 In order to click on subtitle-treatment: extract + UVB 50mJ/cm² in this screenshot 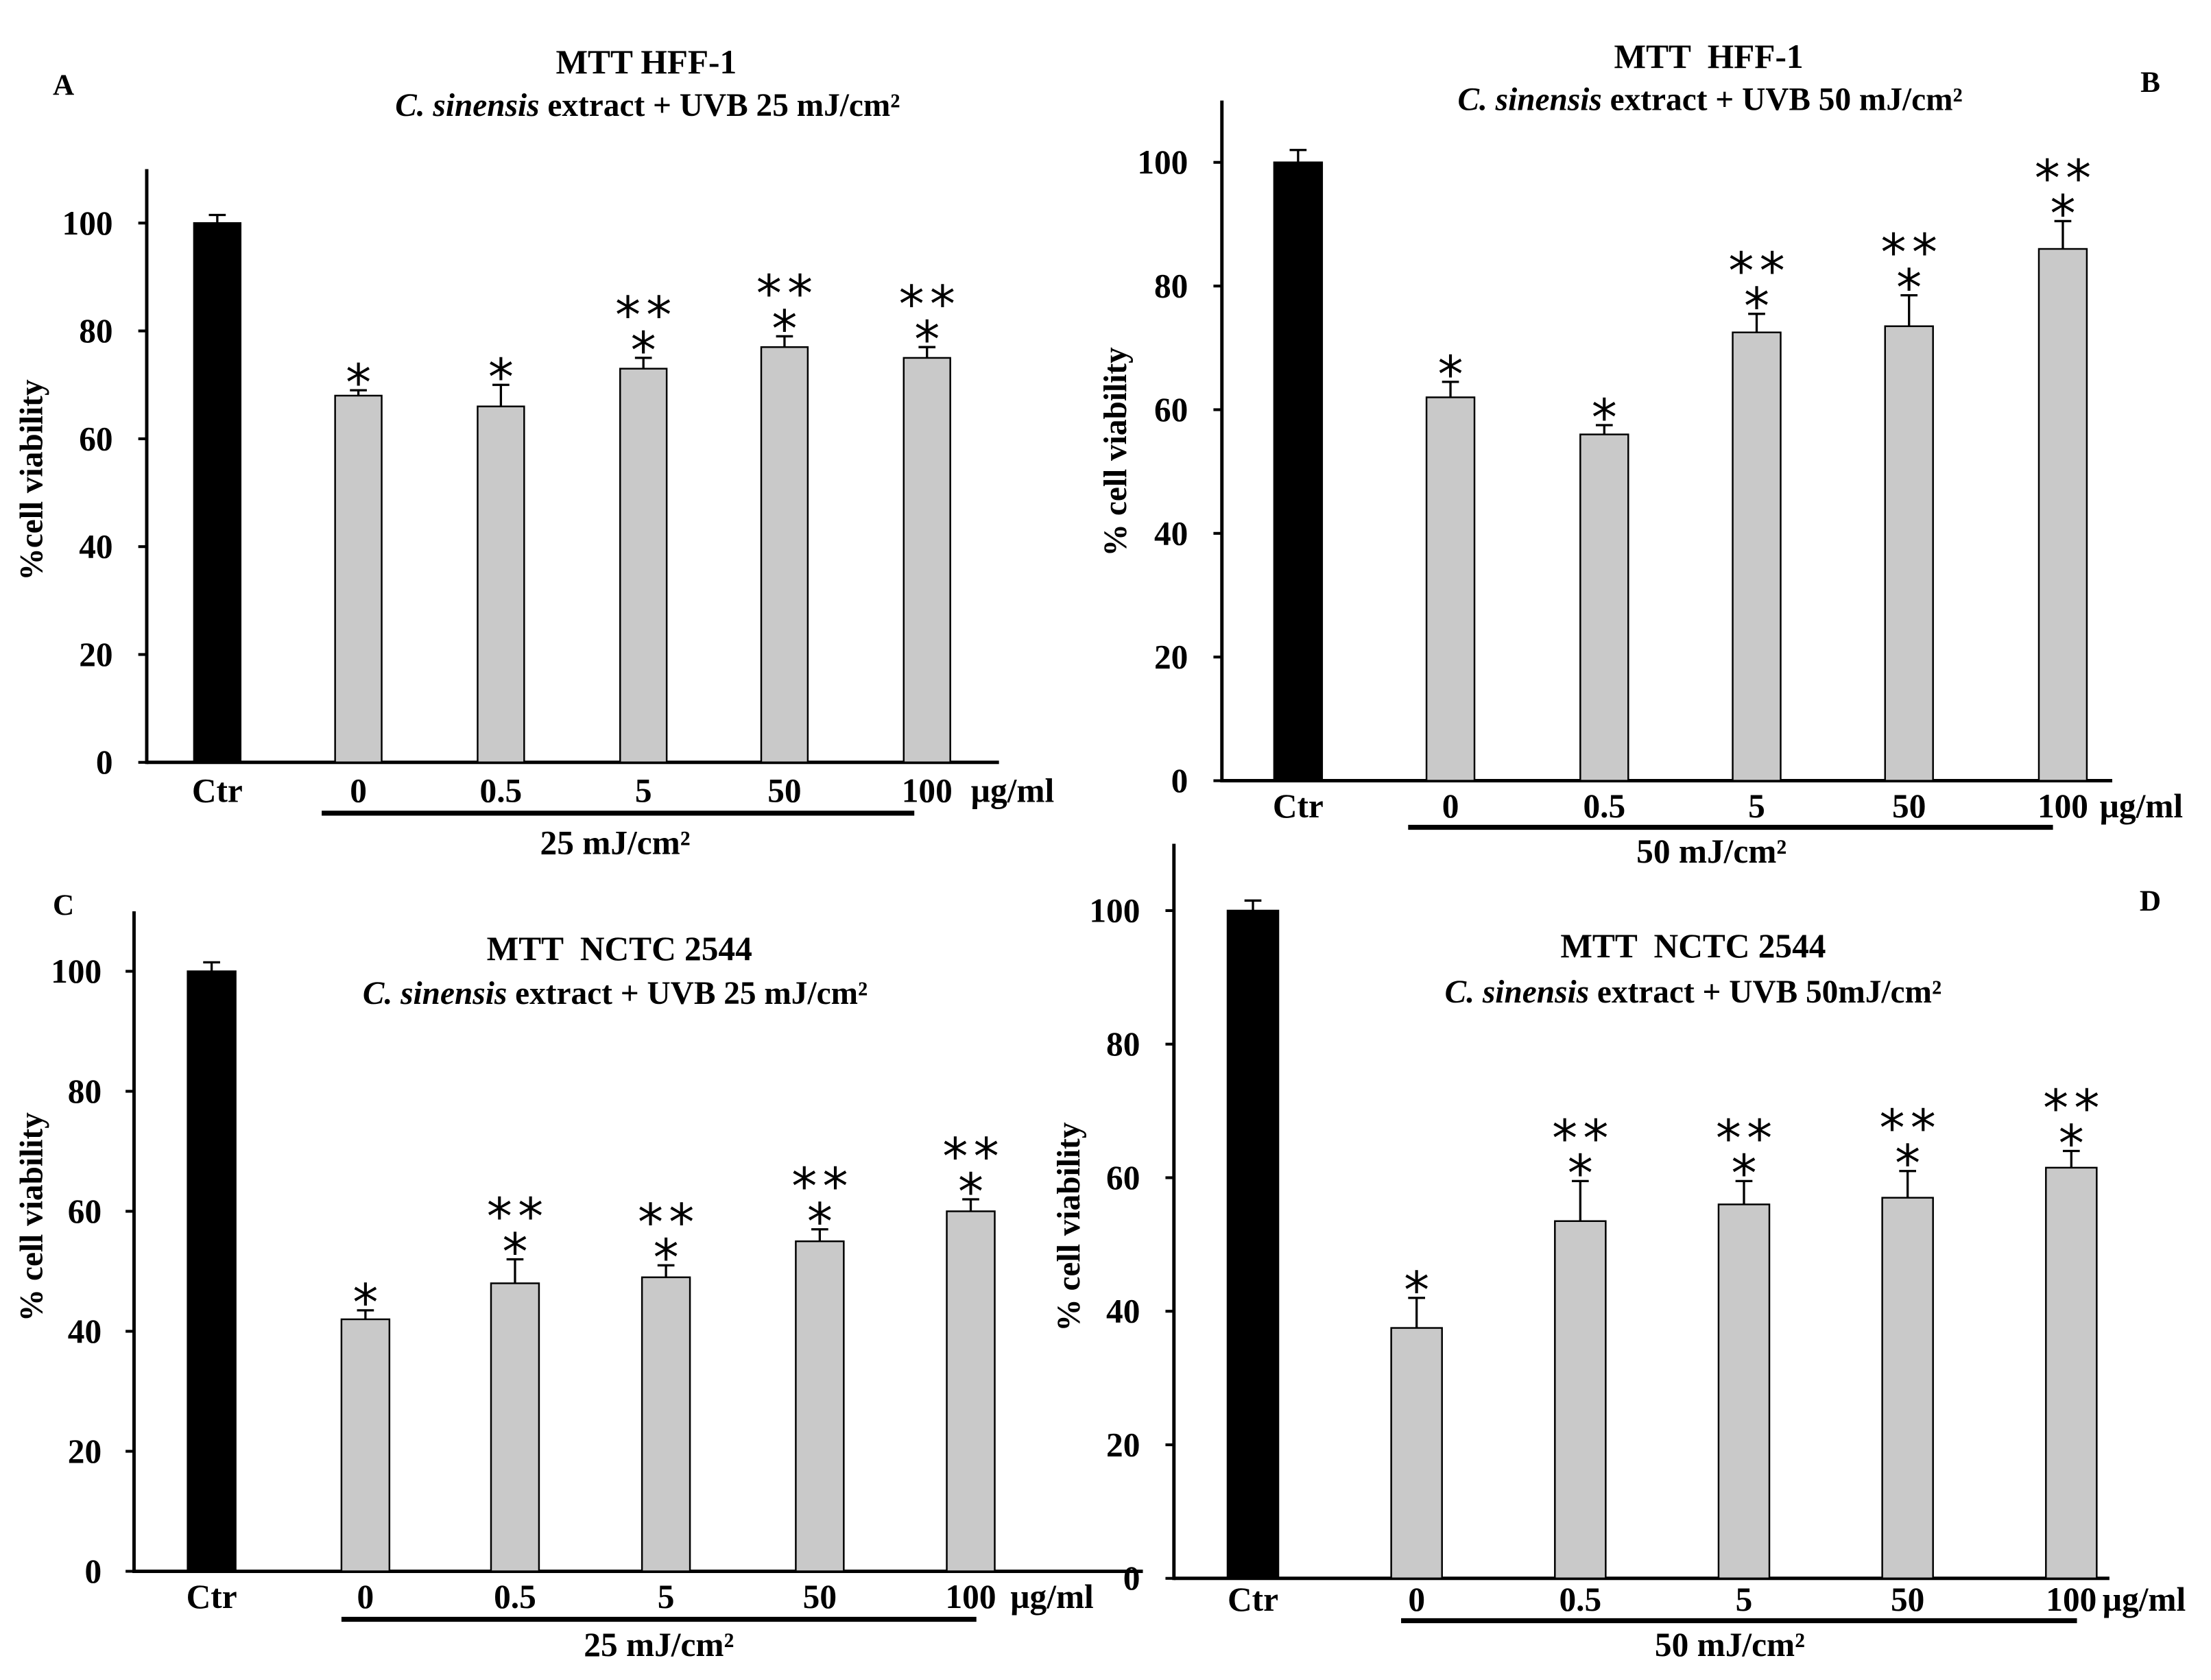, I will do `click(1765, 992)`.